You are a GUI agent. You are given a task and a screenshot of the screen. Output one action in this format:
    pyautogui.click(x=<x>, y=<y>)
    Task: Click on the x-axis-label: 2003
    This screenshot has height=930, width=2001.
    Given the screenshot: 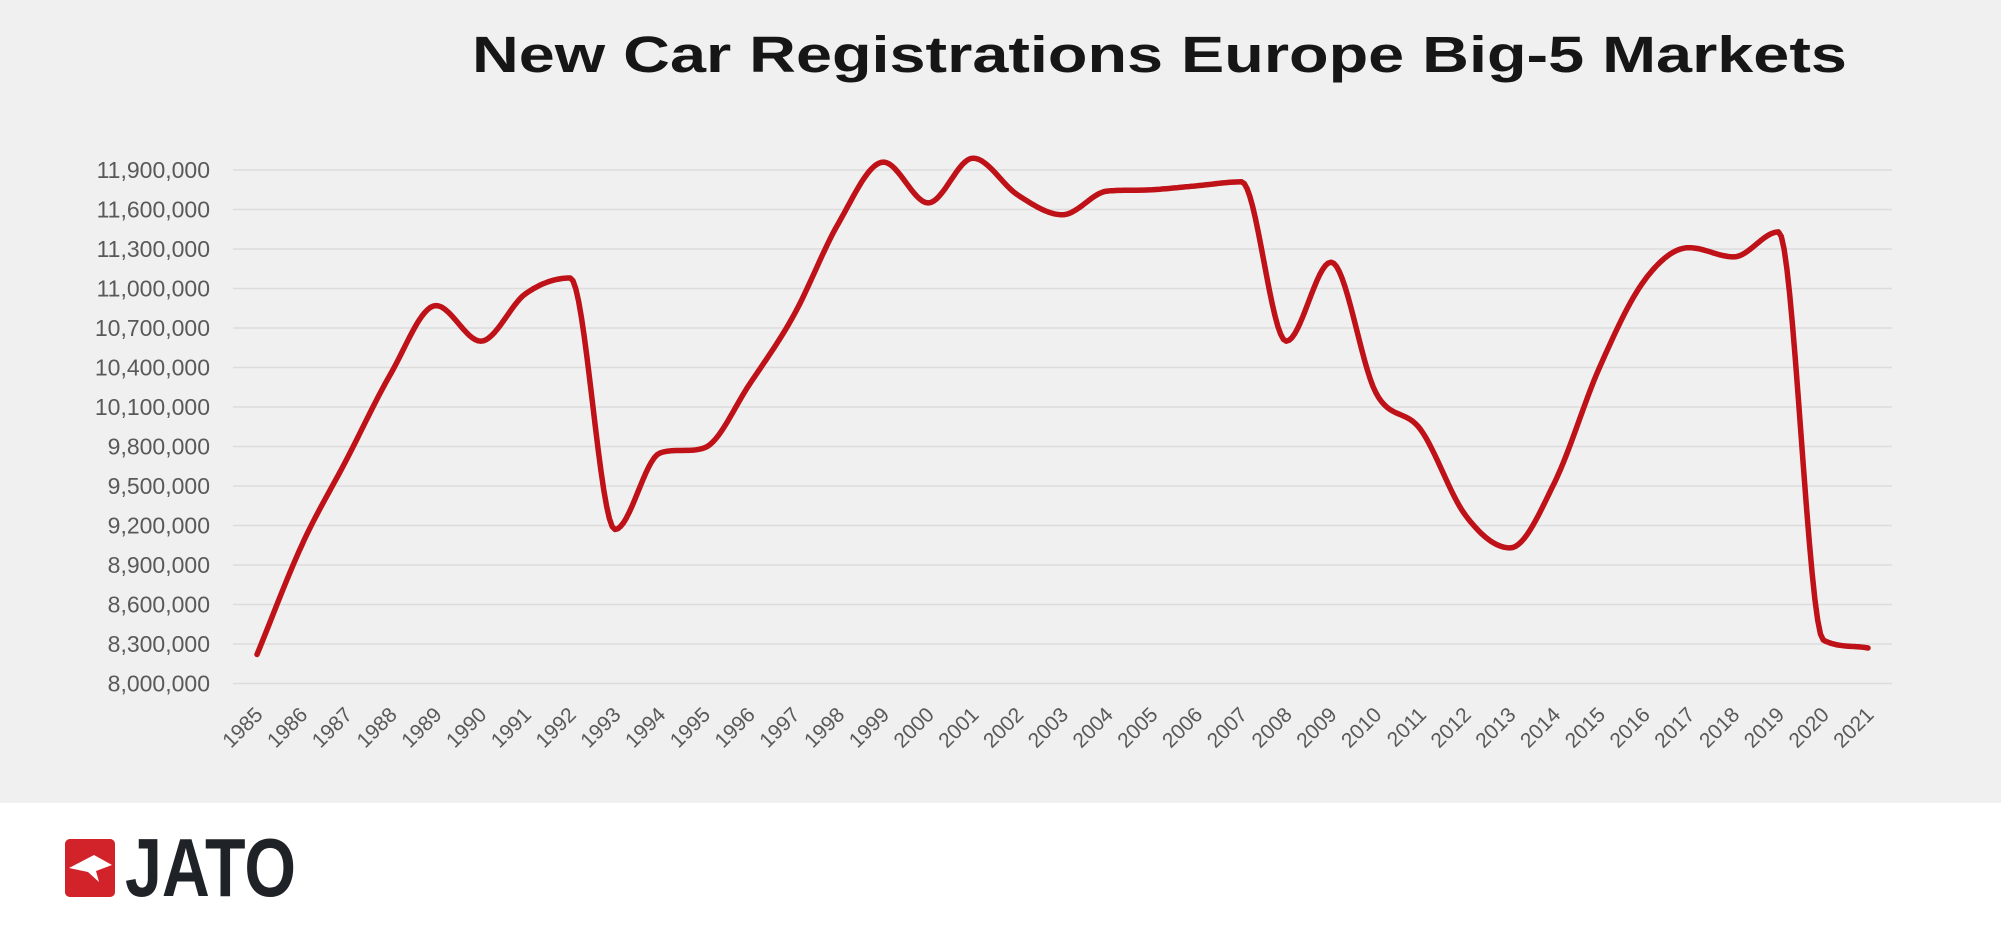 What is the action you would take?
    pyautogui.click(x=1048, y=727)
    